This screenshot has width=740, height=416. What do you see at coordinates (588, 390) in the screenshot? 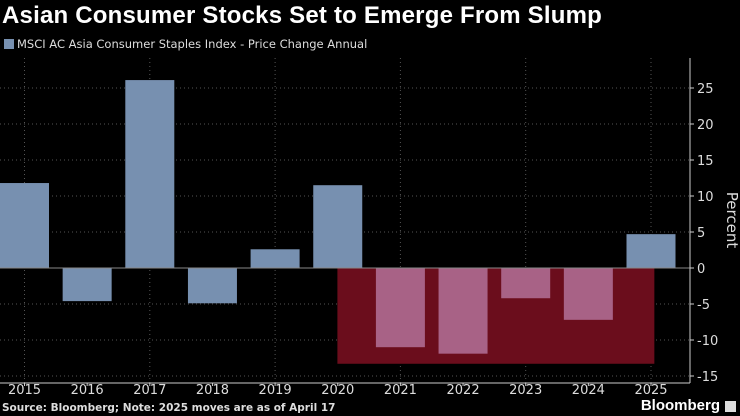
I see `x-tick-label: 2024` at bounding box center [588, 390].